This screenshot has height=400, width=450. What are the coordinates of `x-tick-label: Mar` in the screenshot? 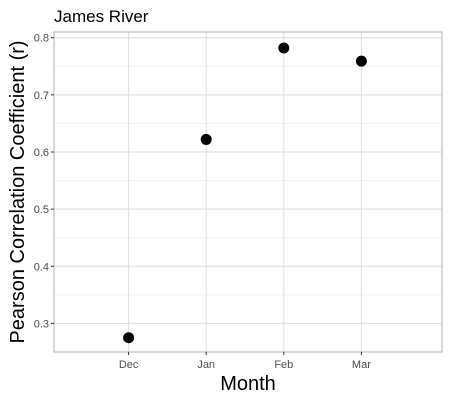 It's located at (361, 365).